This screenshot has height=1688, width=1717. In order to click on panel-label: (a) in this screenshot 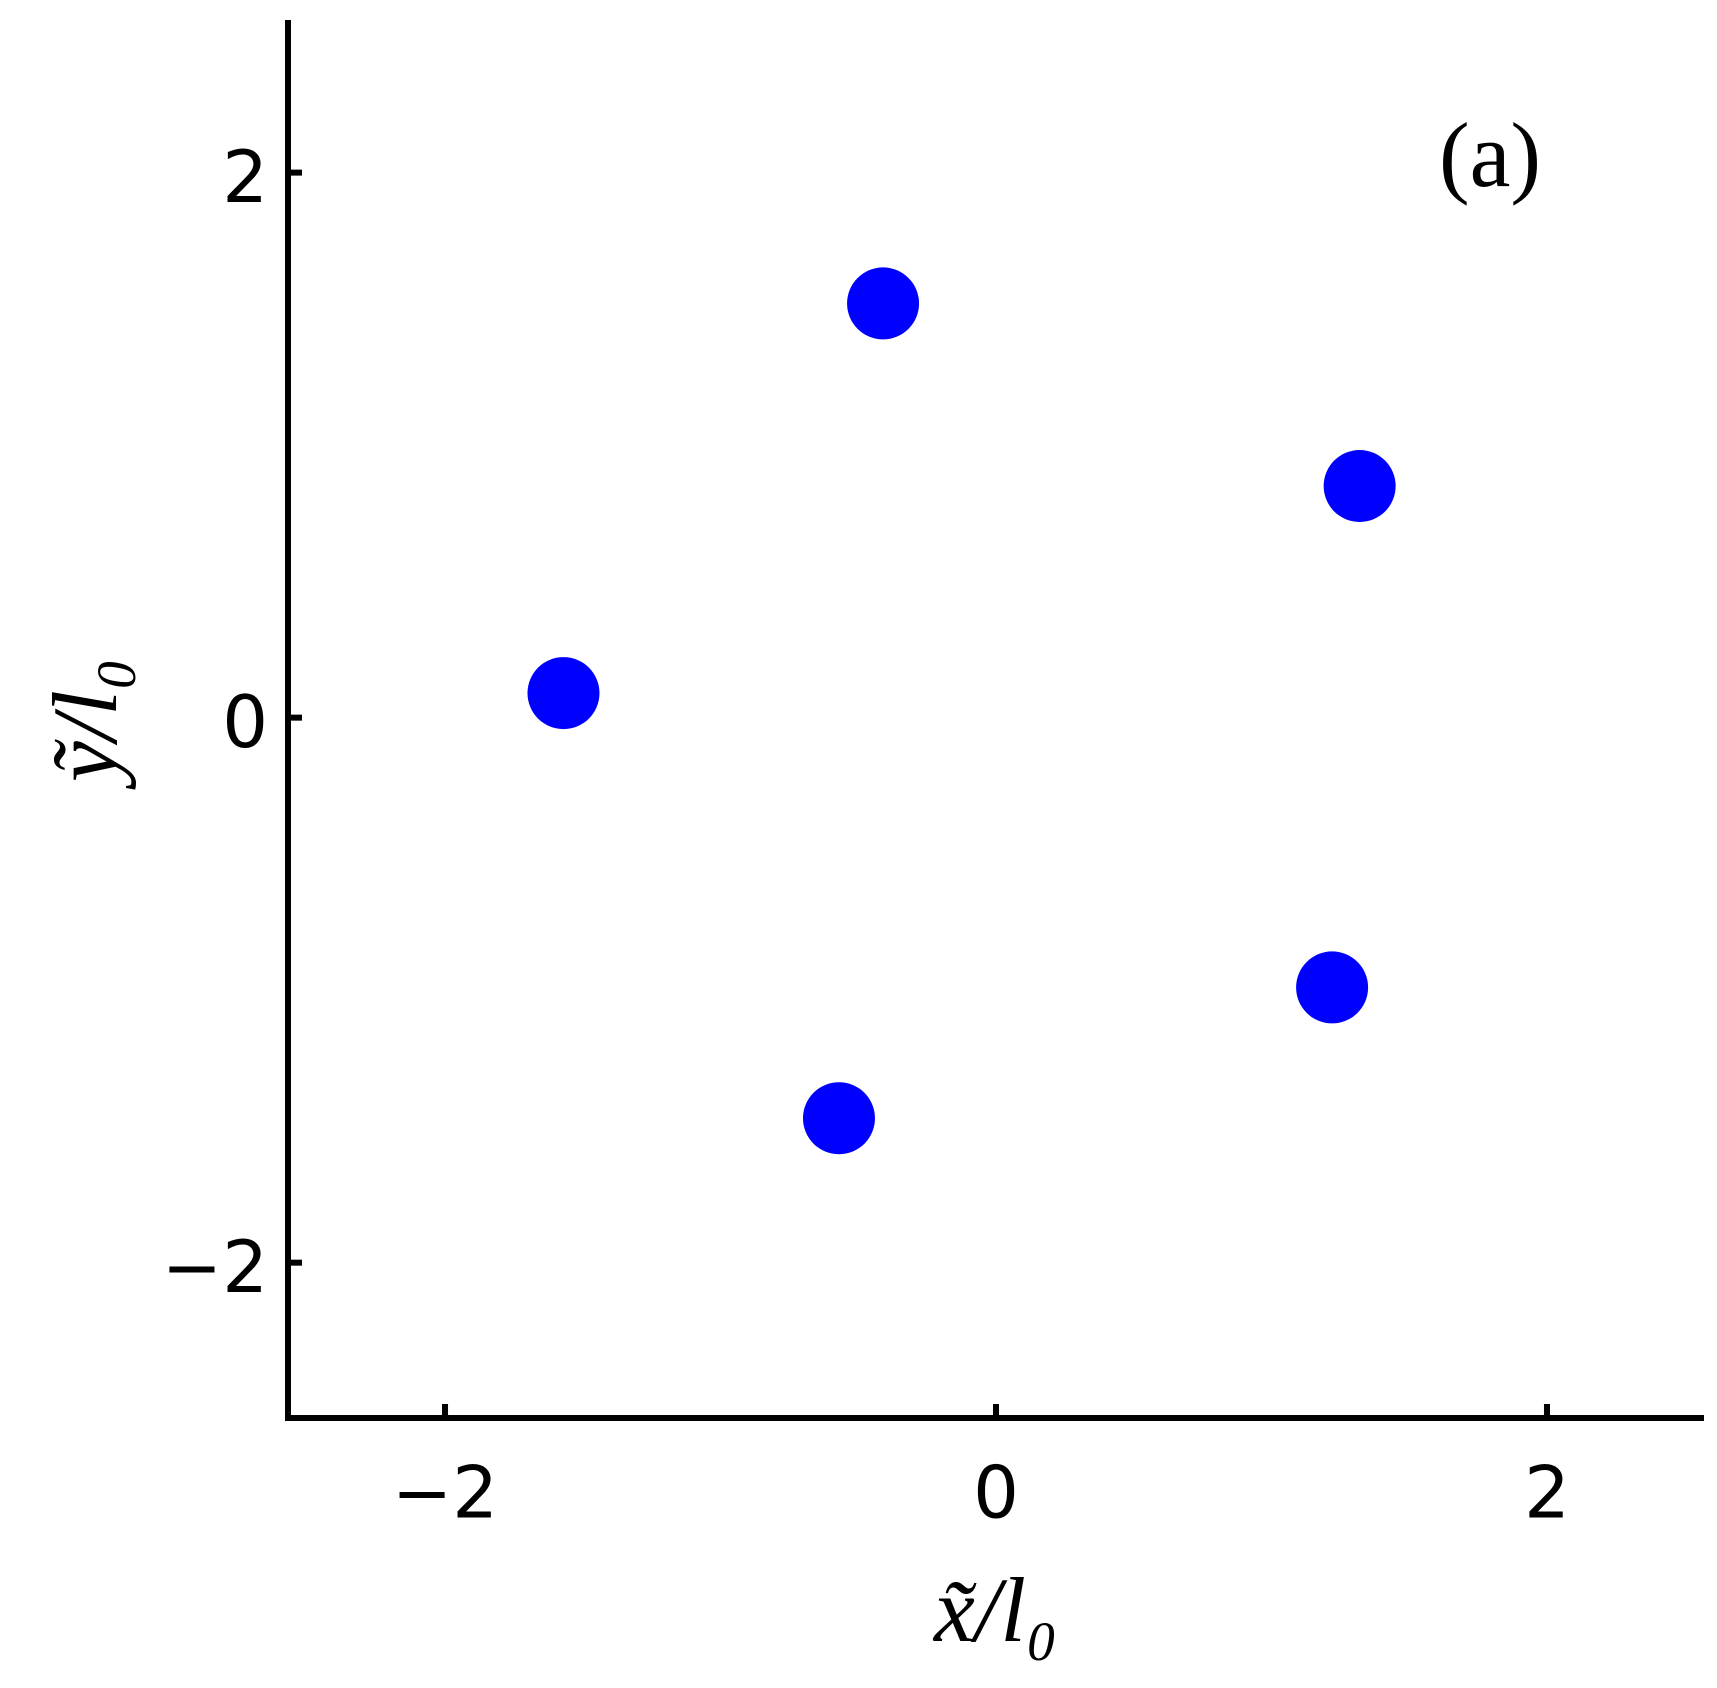, I will do `click(1490, 155)`.